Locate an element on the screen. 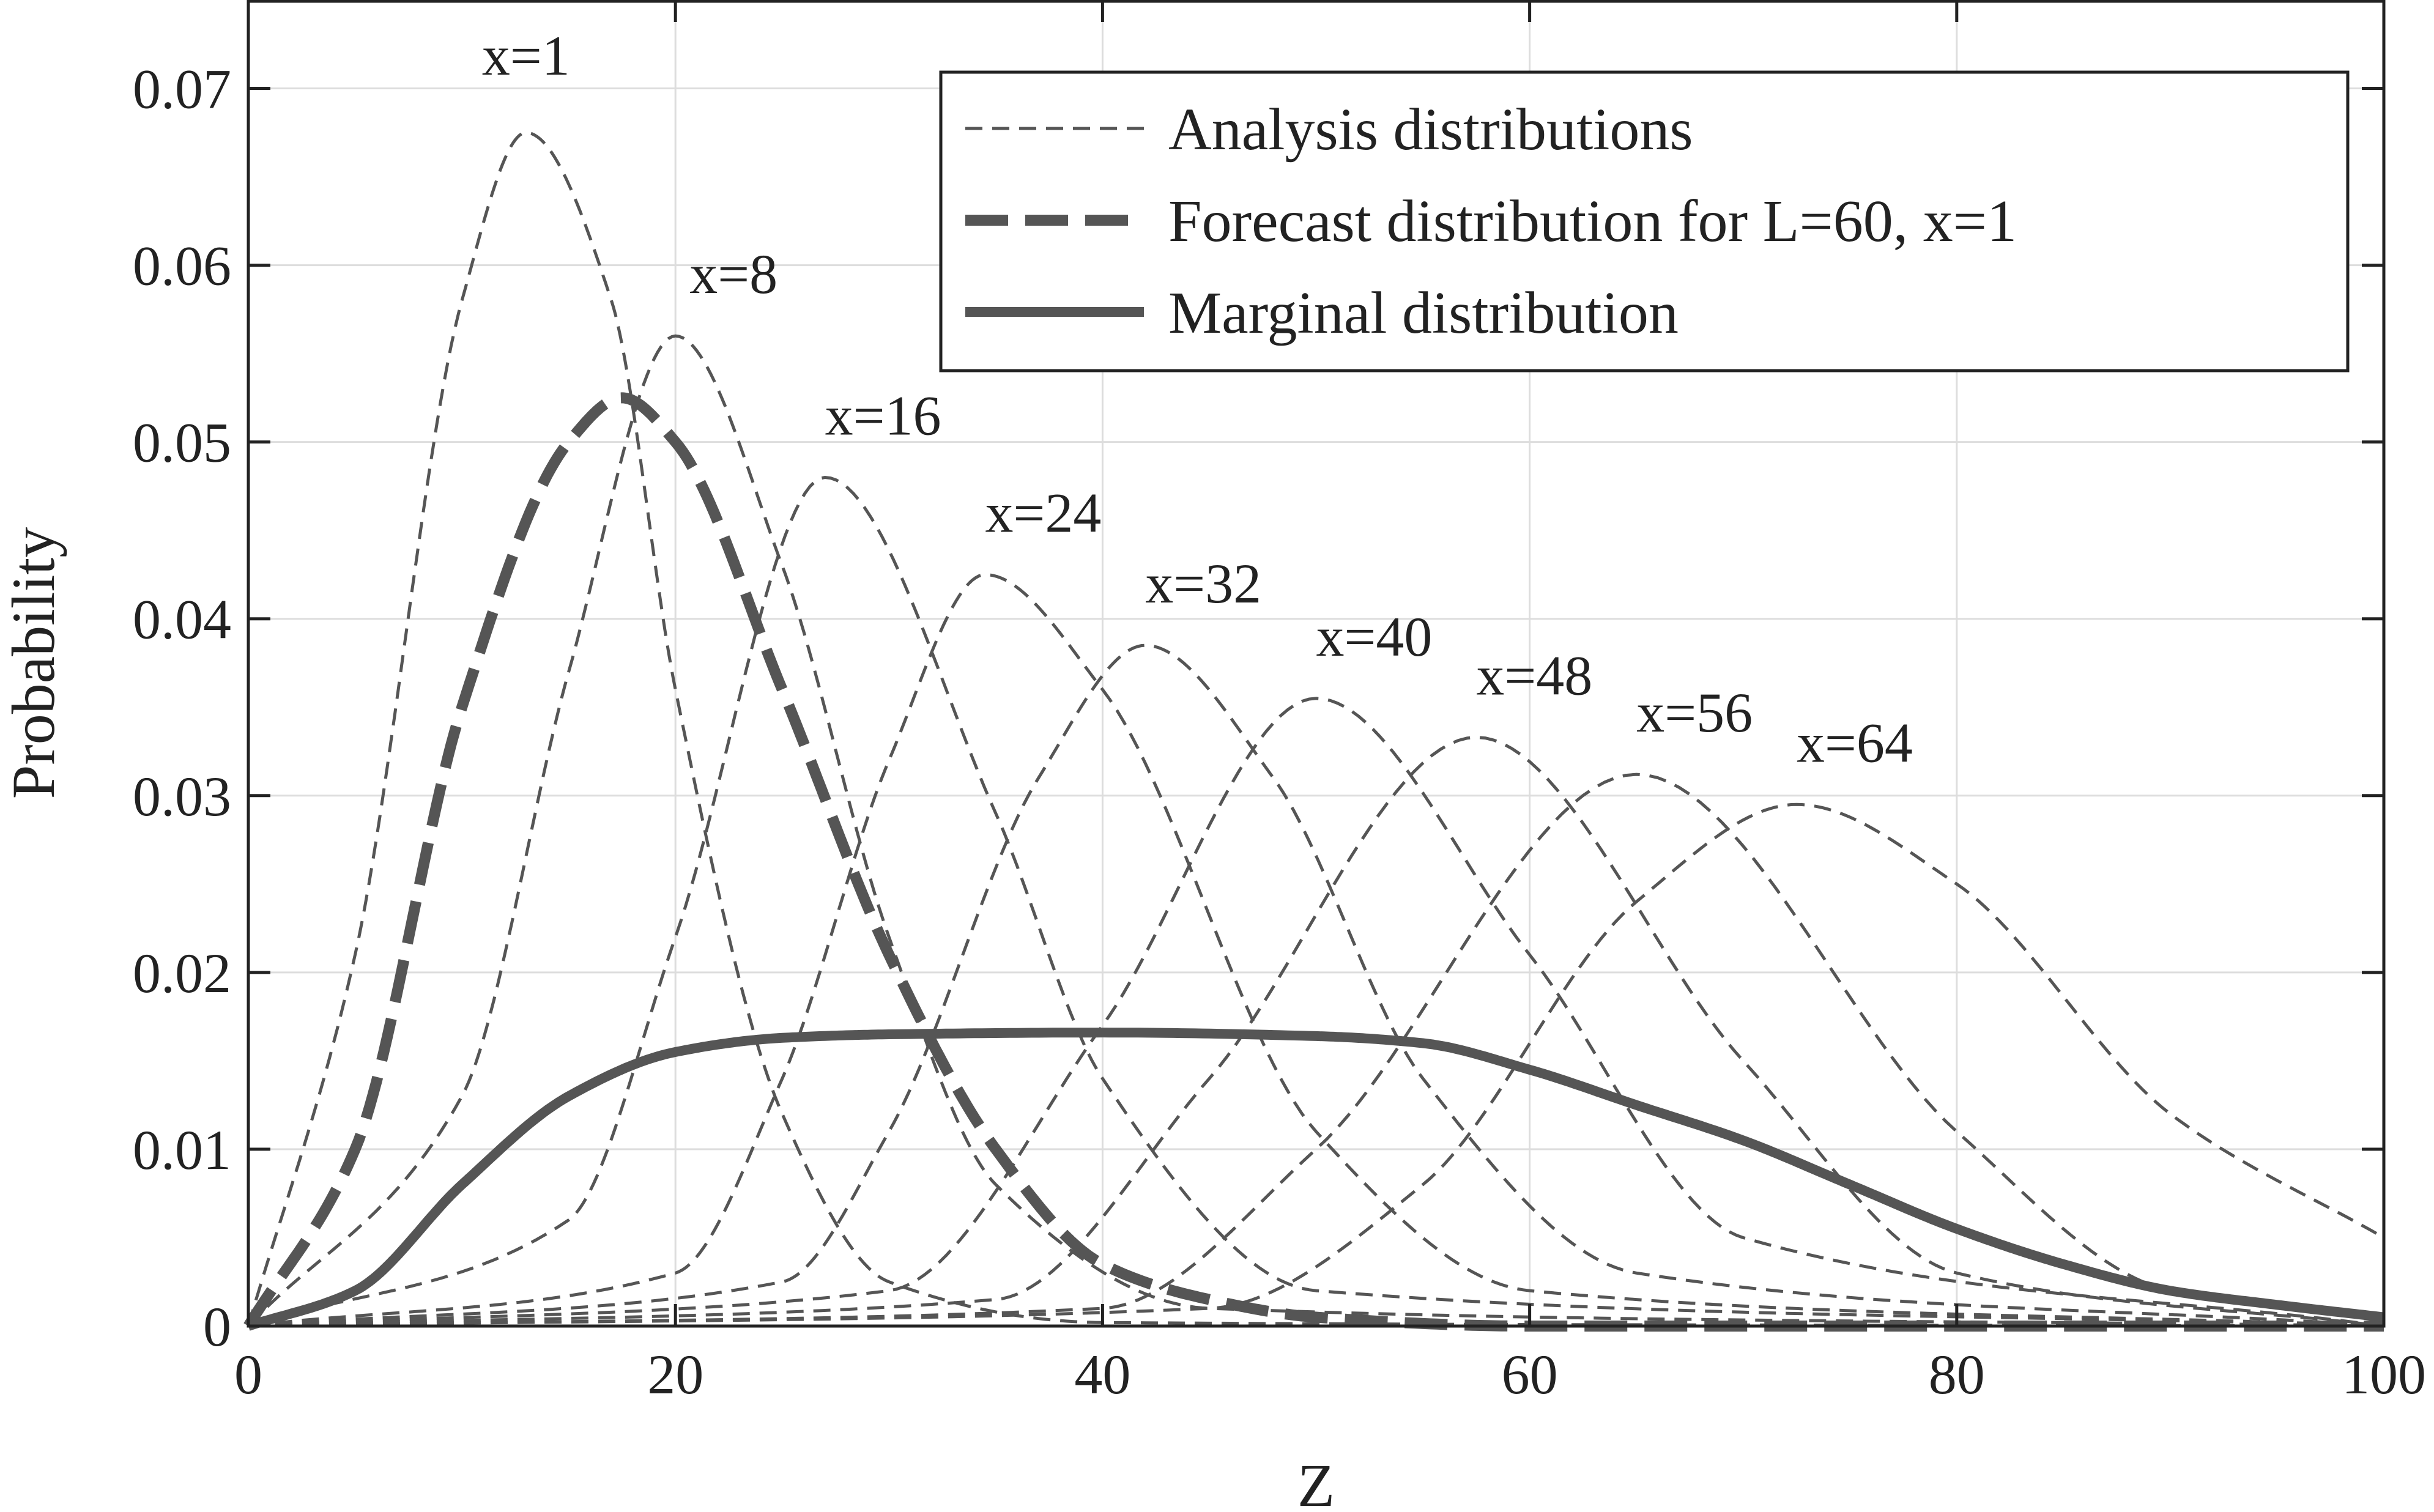 This screenshot has height=1512, width=2434. legend-label: Analysis distributions is located at coordinates (1430, 130).